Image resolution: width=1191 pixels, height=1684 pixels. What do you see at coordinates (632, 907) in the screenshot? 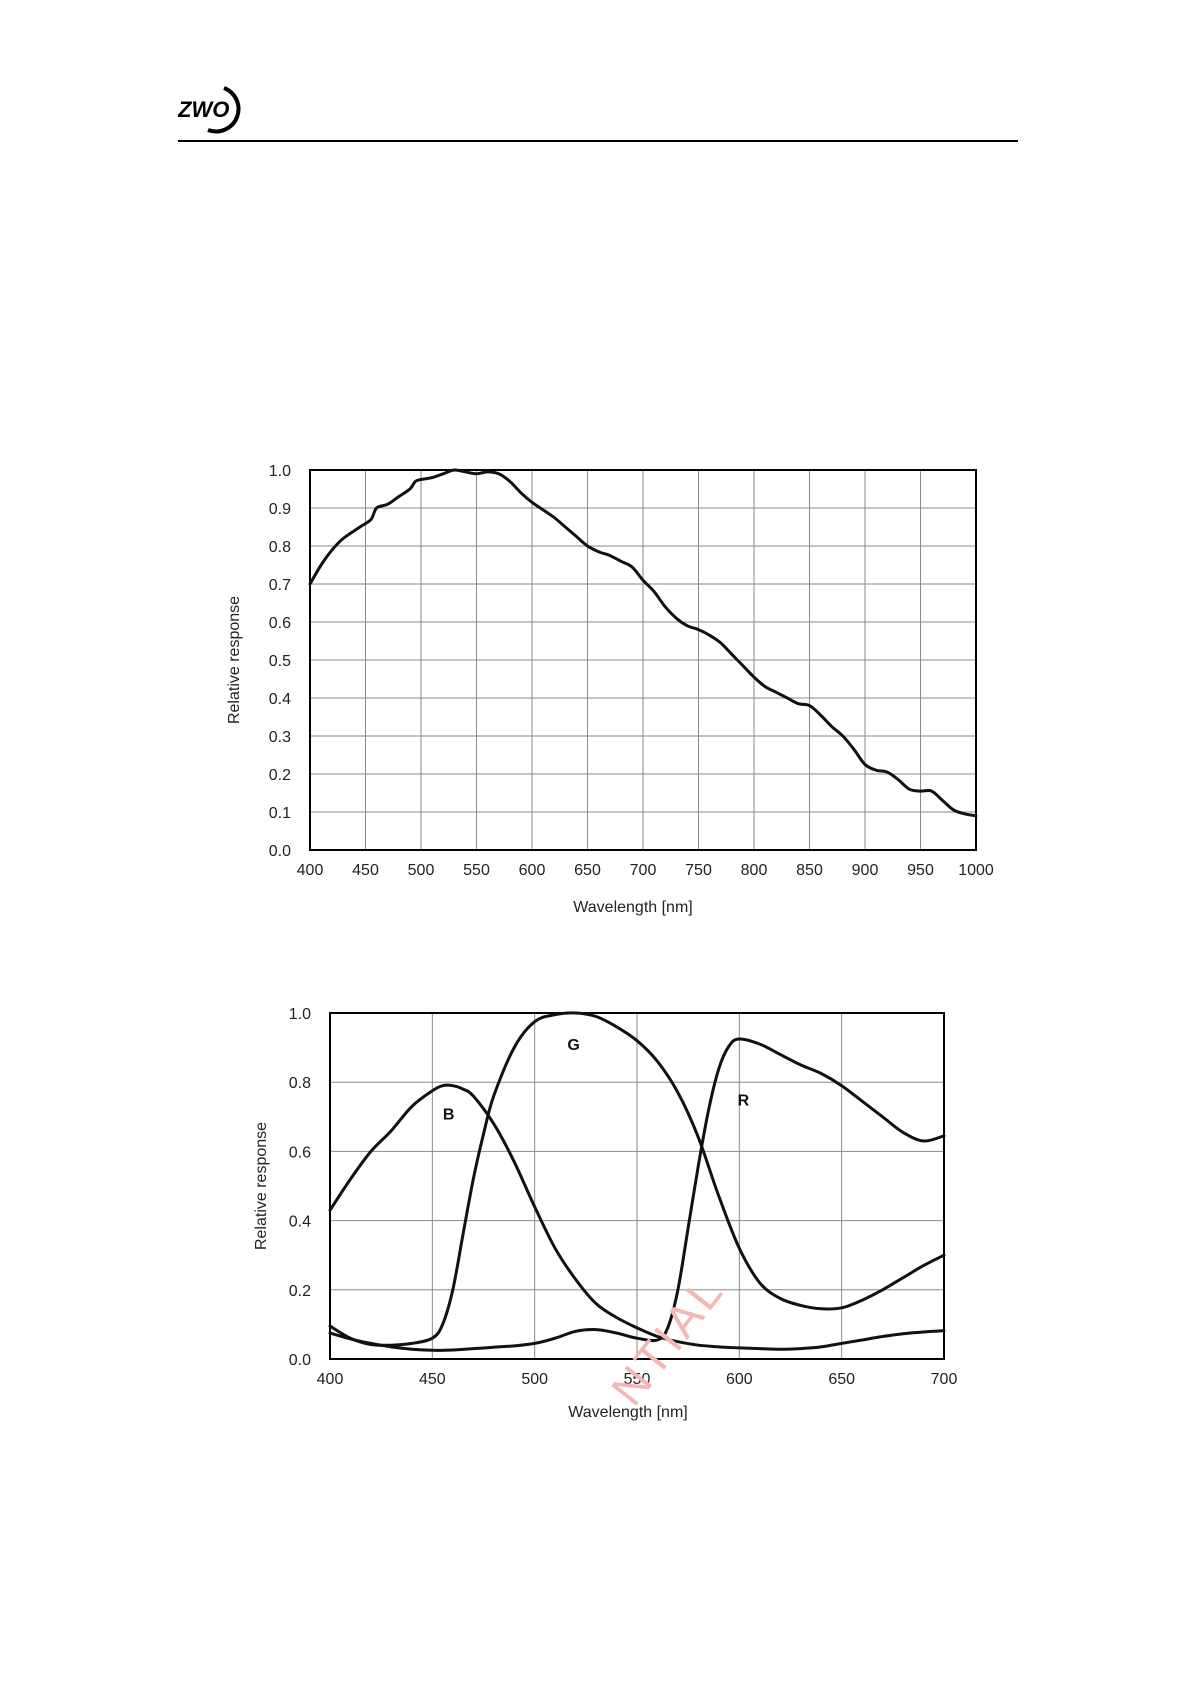
I see `mono-x-axis-title: Wavelength [nm]` at bounding box center [632, 907].